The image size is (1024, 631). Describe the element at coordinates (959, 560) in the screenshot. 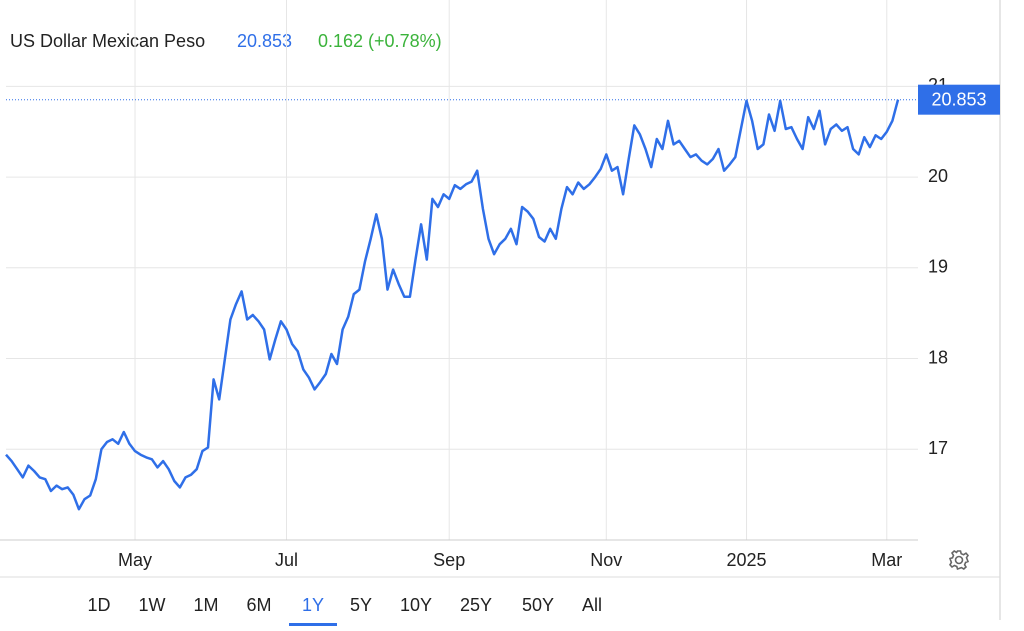

I see `settings-icon` at that location.